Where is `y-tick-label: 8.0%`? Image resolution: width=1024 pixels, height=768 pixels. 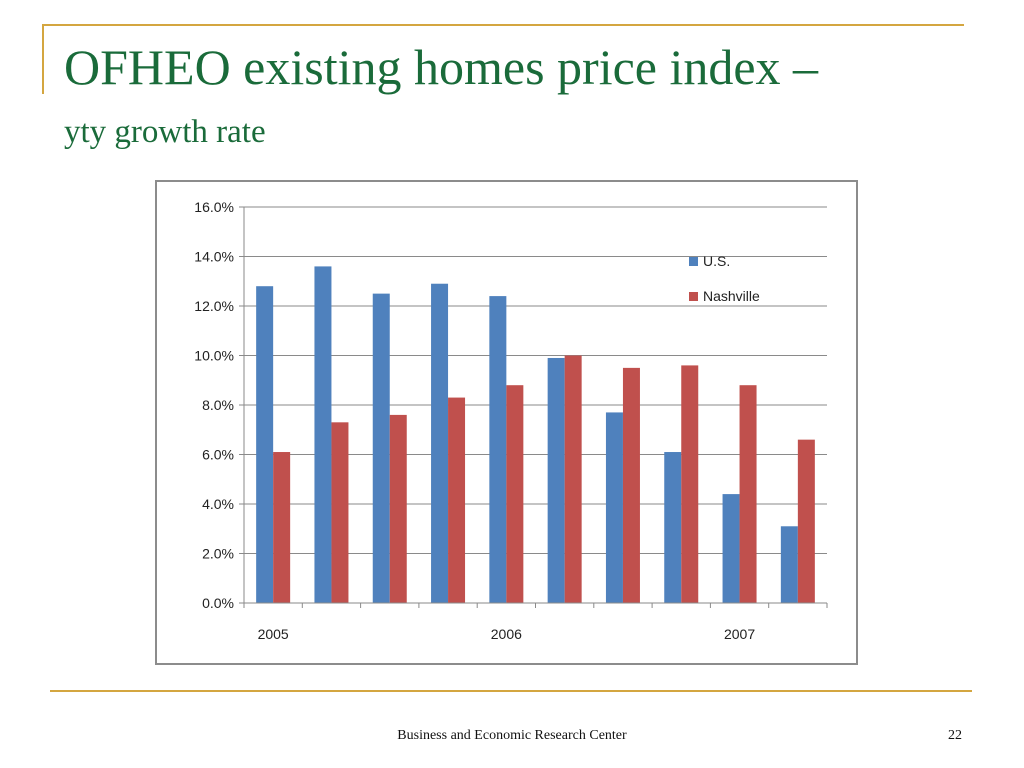
y-tick-label: 8.0% is located at coordinates (218, 405).